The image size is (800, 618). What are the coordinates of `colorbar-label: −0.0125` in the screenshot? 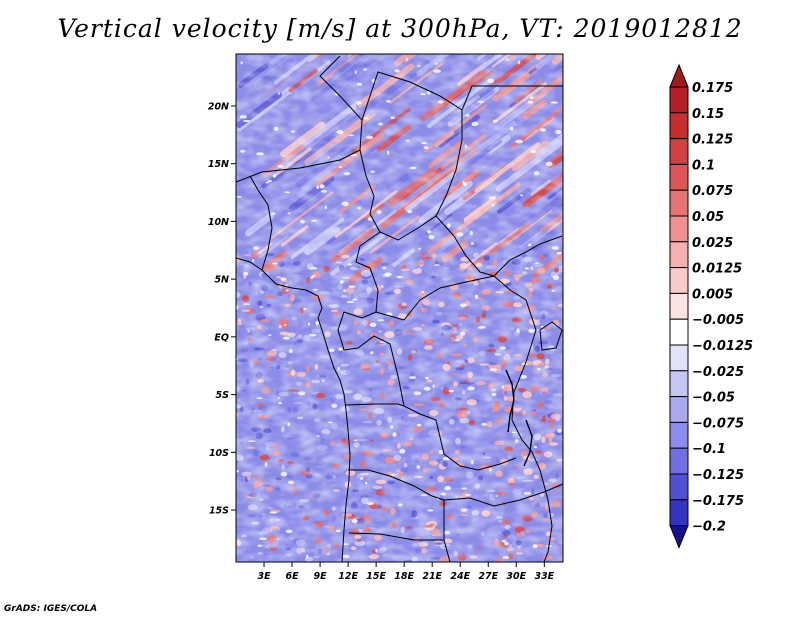 It's located at (722, 346).